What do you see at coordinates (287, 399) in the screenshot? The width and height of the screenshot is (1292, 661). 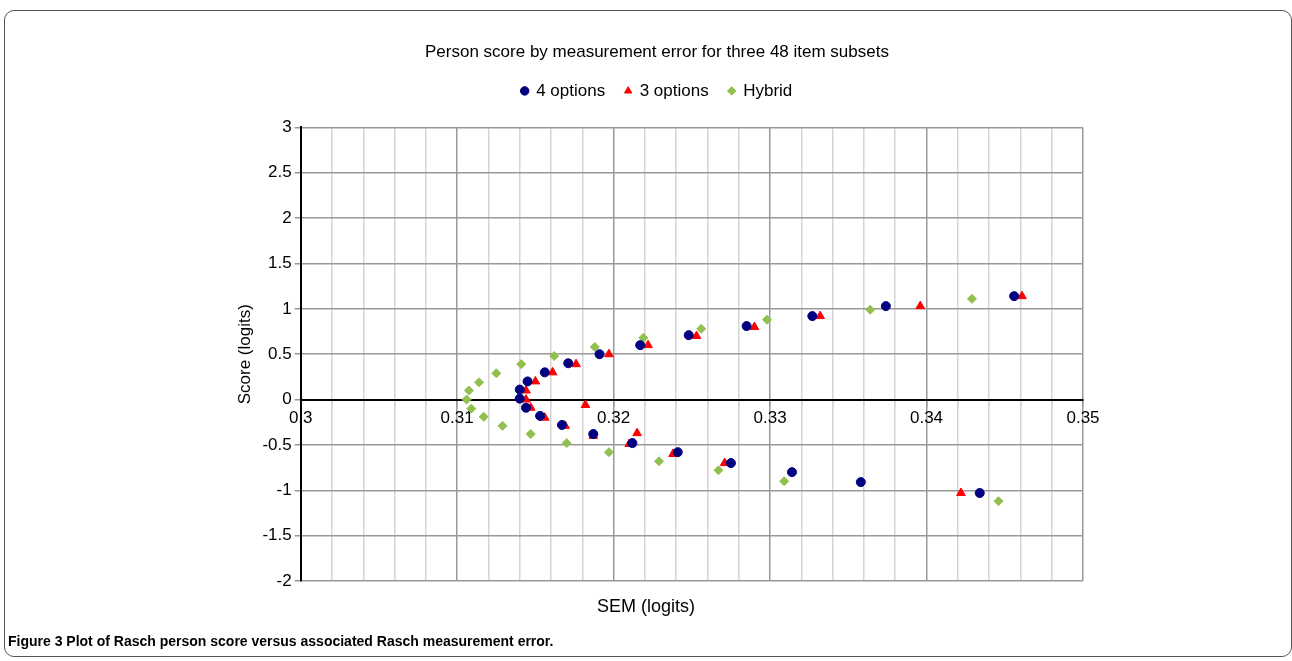 I see `y-tick-label: 0` at bounding box center [287, 399].